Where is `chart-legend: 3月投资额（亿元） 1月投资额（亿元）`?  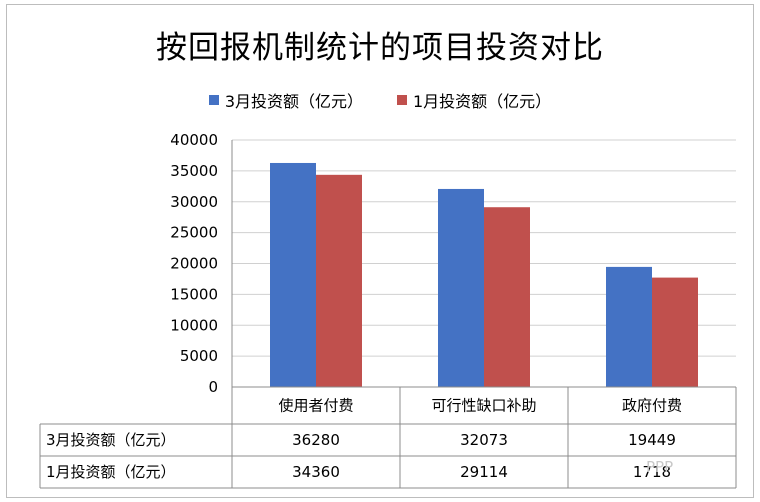 chart-legend: 3月投资额（亿元） 1月投资额（亿元） is located at coordinates (380, 100).